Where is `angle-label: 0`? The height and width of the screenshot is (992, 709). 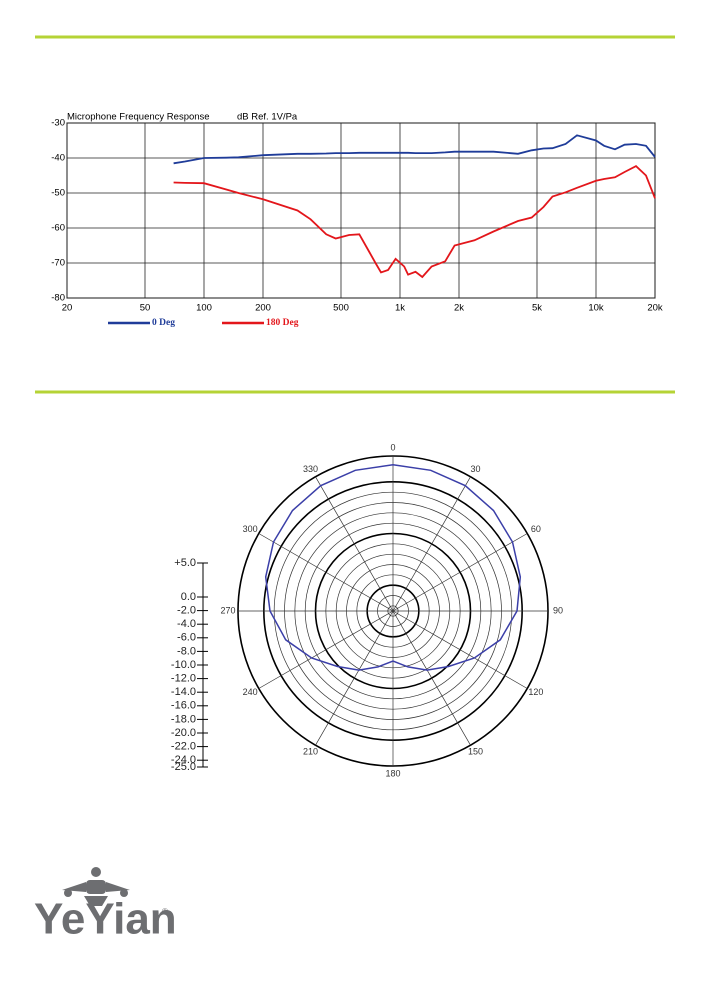
angle-label: 0 is located at coordinates (392, 447).